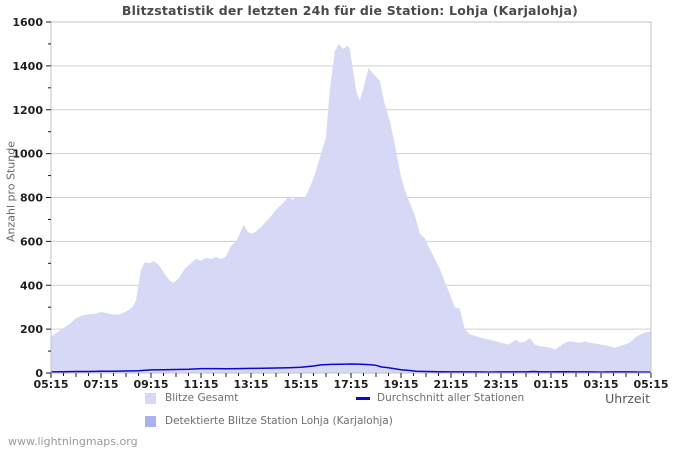 This screenshot has height=450, width=700. What do you see at coordinates (350, 384) in the screenshot?
I see `x-tick-label: 17:15` at bounding box center [350, 384].